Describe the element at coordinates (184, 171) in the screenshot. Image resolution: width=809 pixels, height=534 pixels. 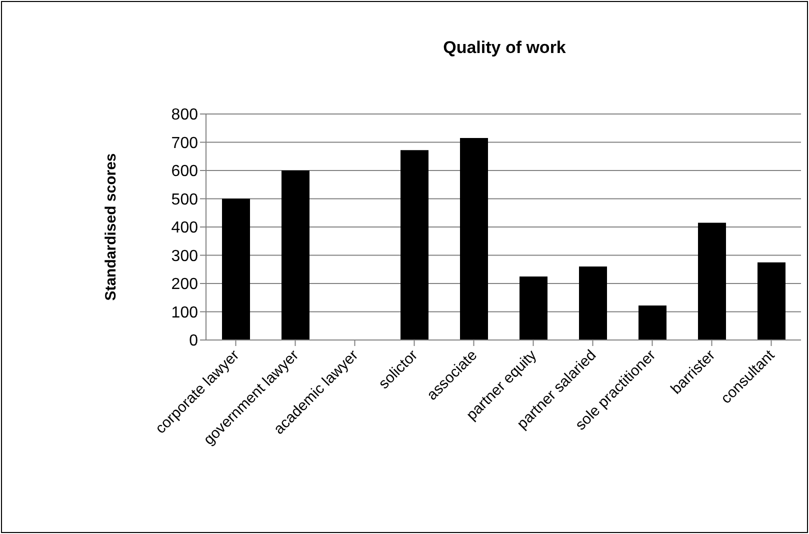
I see `y-tick-label: 600` at that location.